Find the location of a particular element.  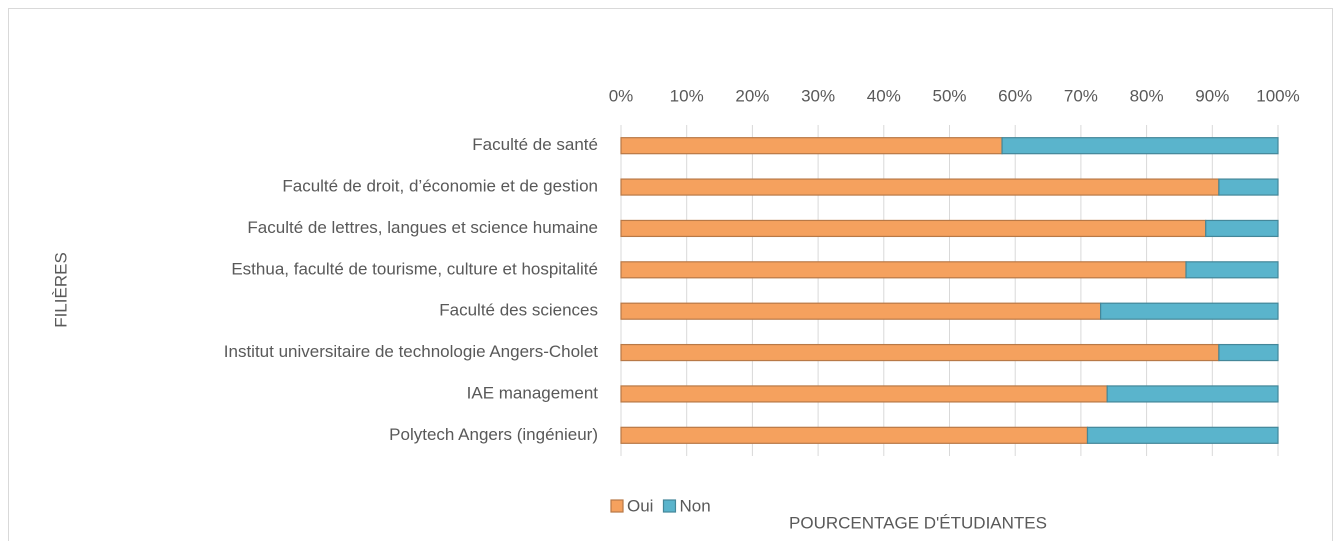

x-tick-label: 10% is located at coordinates (687, 95).